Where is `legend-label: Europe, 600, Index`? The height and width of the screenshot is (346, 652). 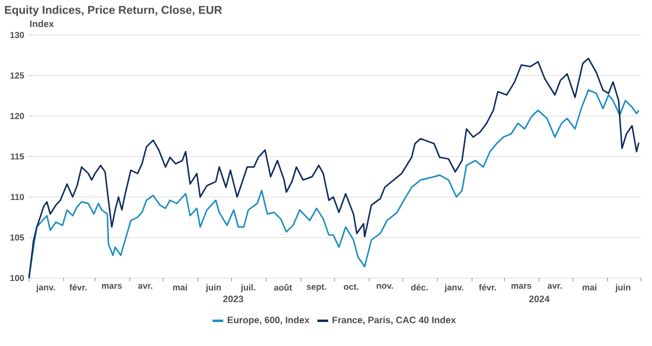
legend-label: Europe, 600, Index is located at coordinates (269, 321).